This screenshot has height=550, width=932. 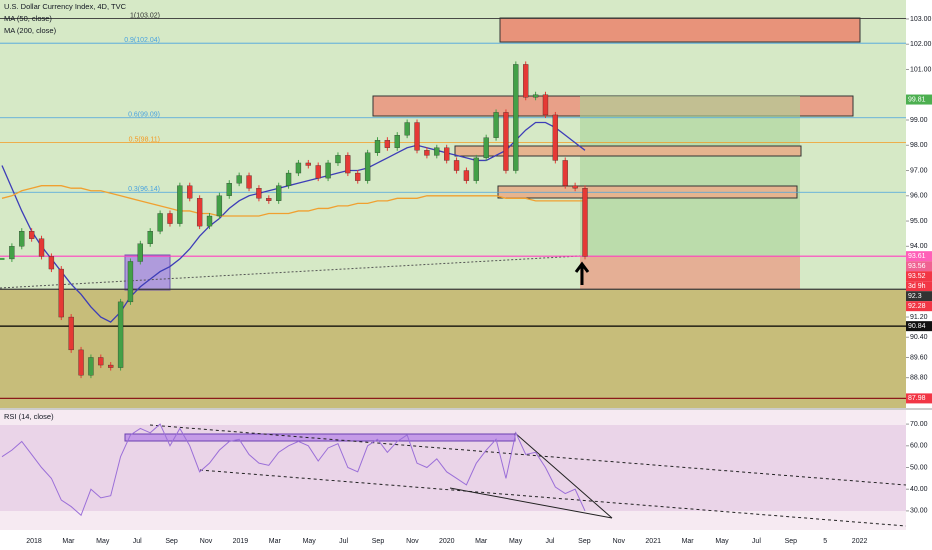 What do you see at coordinates (293, 201) in the screenshot?
I see `ma-line` at bounding box center [293, 201].